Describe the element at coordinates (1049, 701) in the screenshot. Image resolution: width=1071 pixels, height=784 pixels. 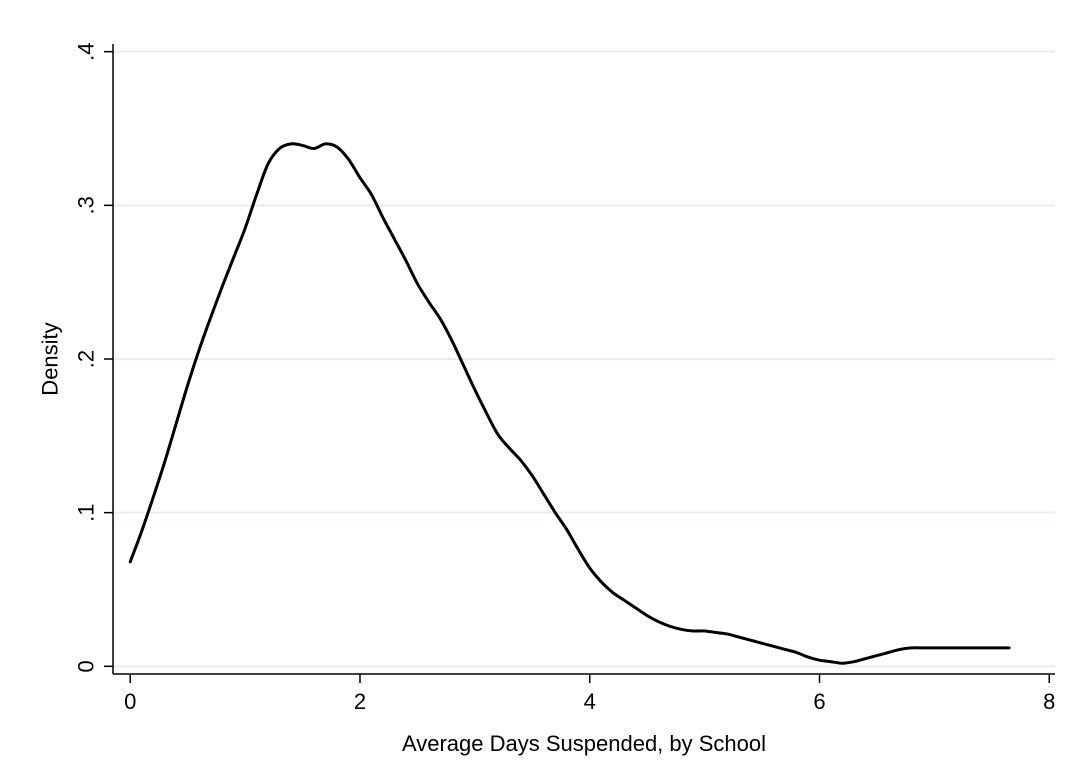
I see `x-tick-label-4: 8` at that location.